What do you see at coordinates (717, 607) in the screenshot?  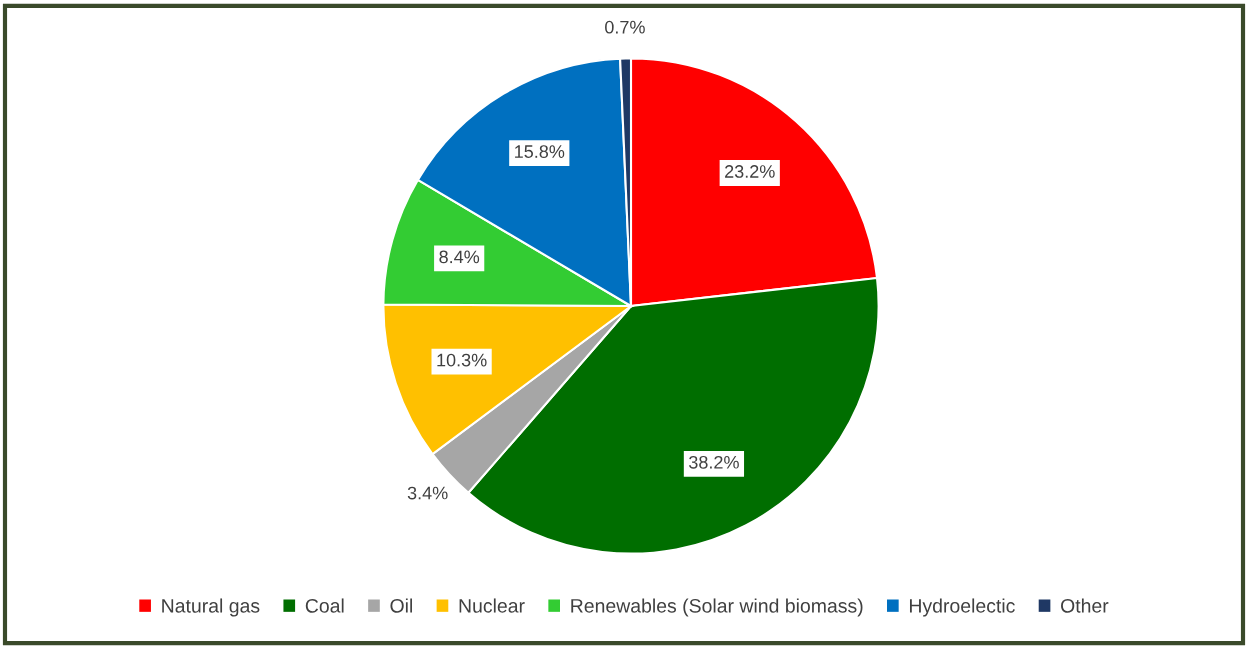 I see `legend-label: Renewables (Solar wind biomass)` at bounding box center [717, 607].